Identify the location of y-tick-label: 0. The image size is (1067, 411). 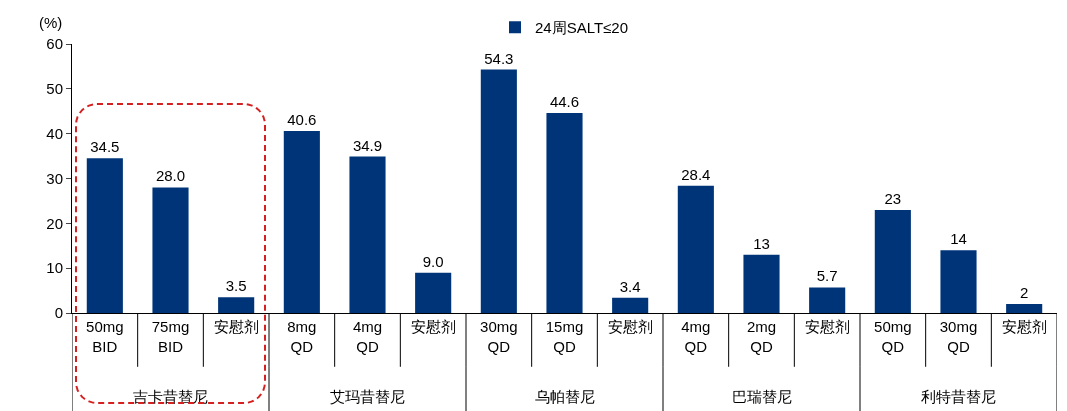
(58, 313).